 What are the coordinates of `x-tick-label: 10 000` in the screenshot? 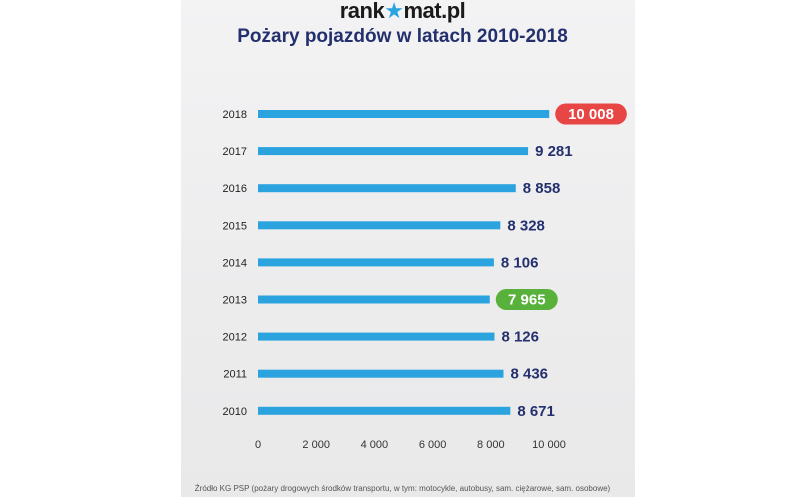 It's located at (549, 445).